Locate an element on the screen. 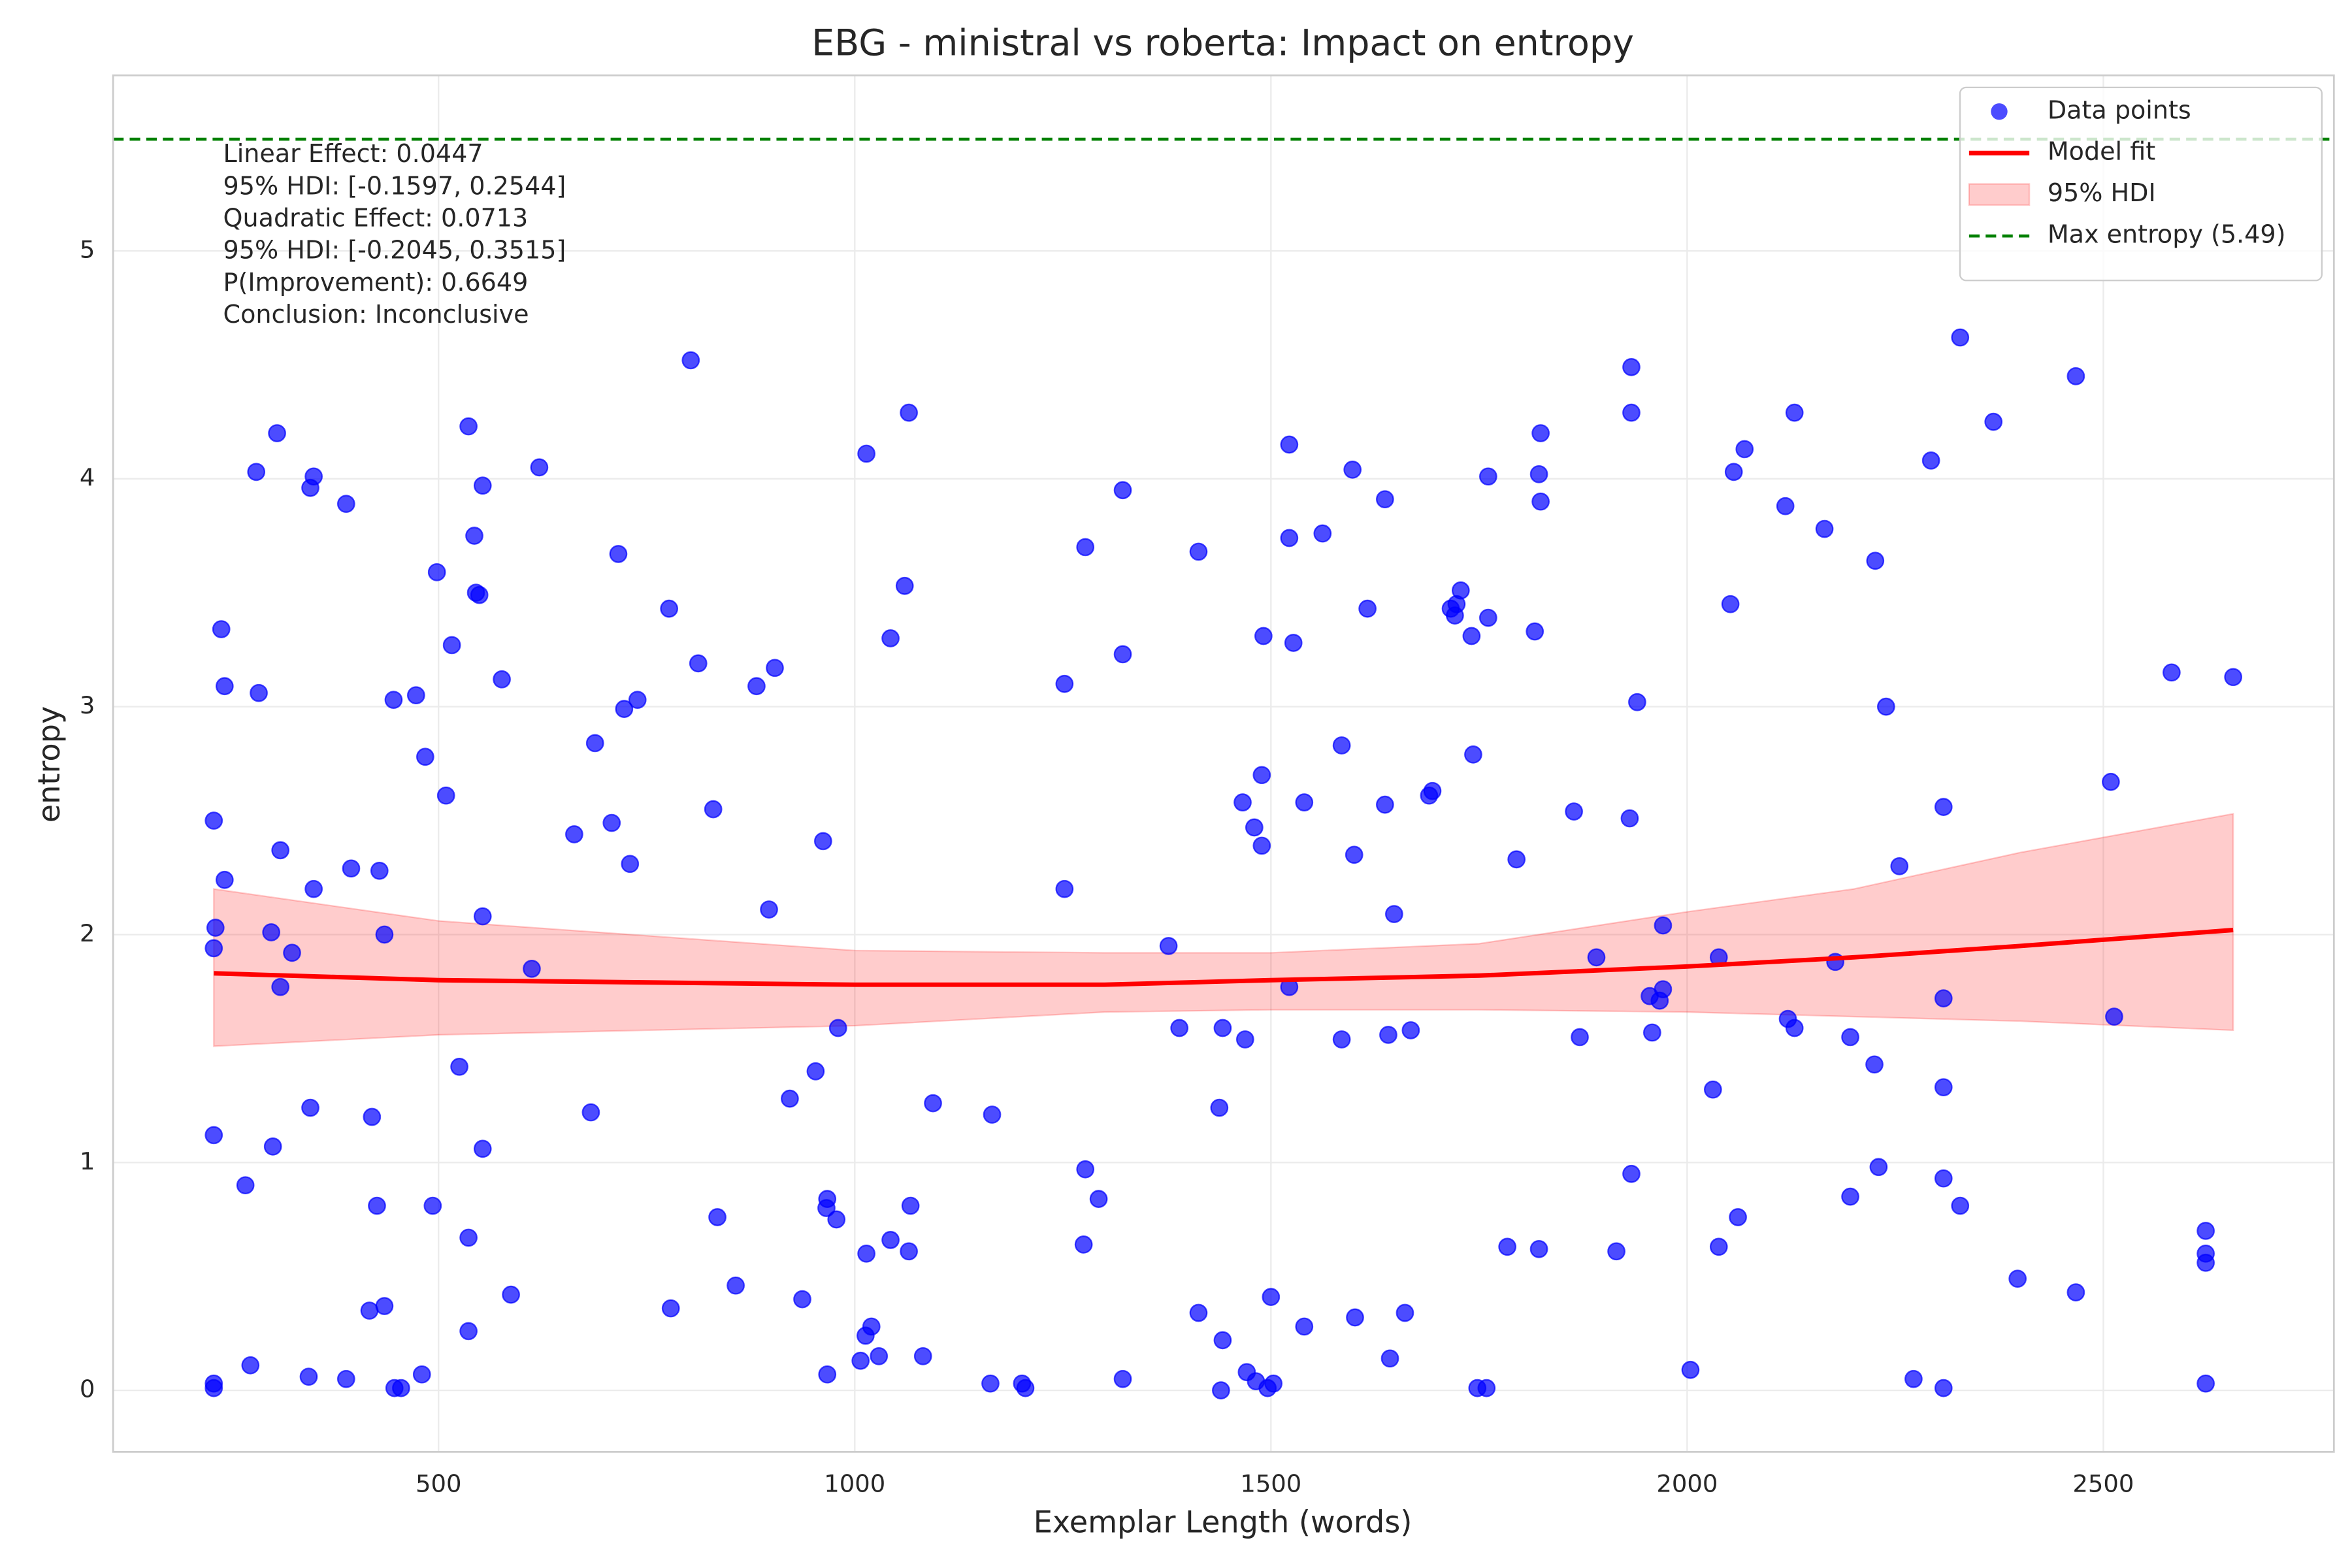 The height and width of the screenshot is (1568, 2352). annotation-line: 95% HDI: [-0.1597, 0.2544] is located at coordinates (394, 185).